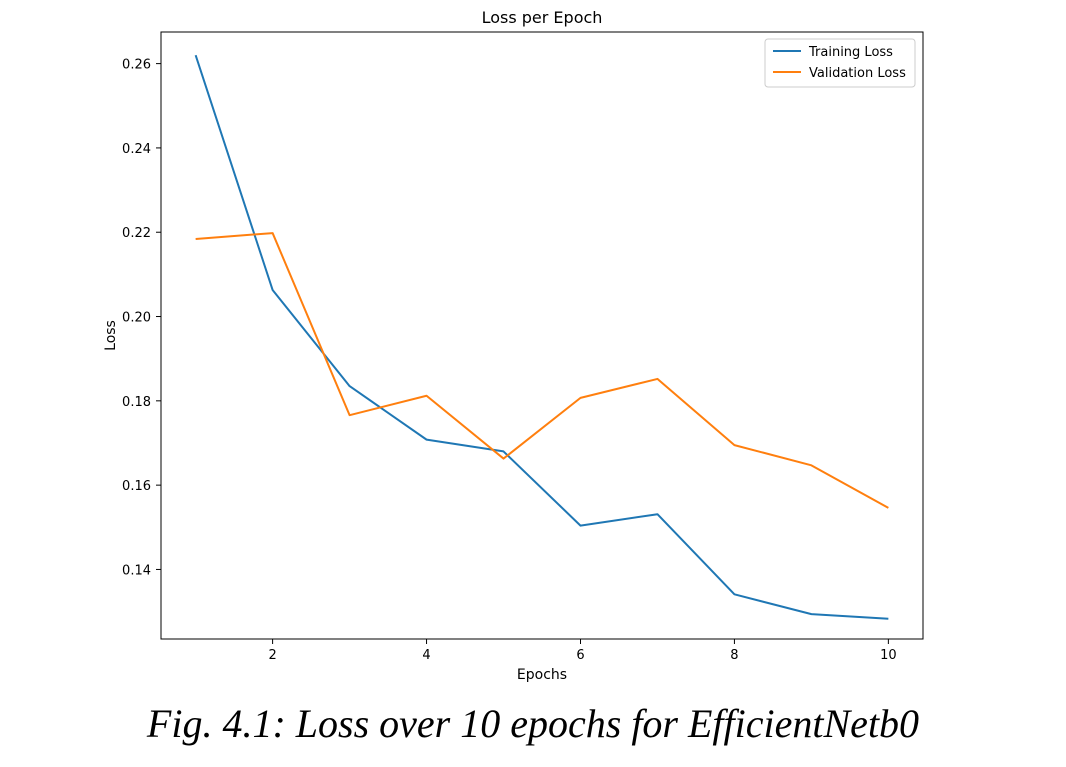 Image resolution: width=1066 pixels, height=767 pixels. What do you see at coordinates (111, 335) in the screenshot?
I see `y-axis-label: Loss` at bounding box center [111, 335].